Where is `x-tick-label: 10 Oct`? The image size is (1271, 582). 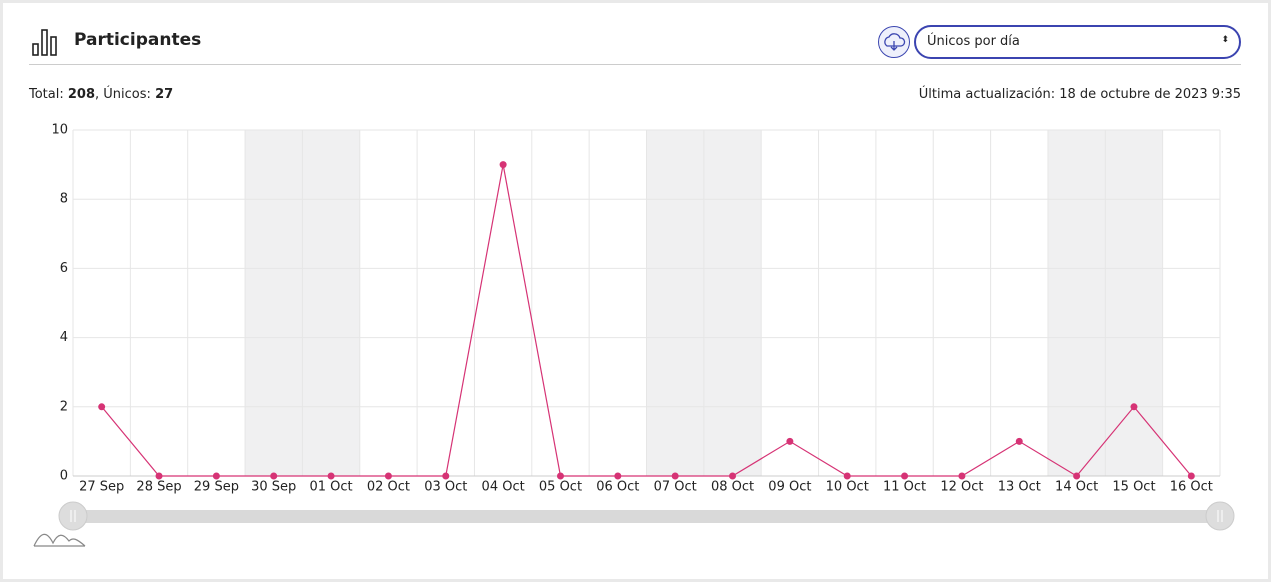
x-tick-label: 10 Oct is located at coordinates (847, 487).